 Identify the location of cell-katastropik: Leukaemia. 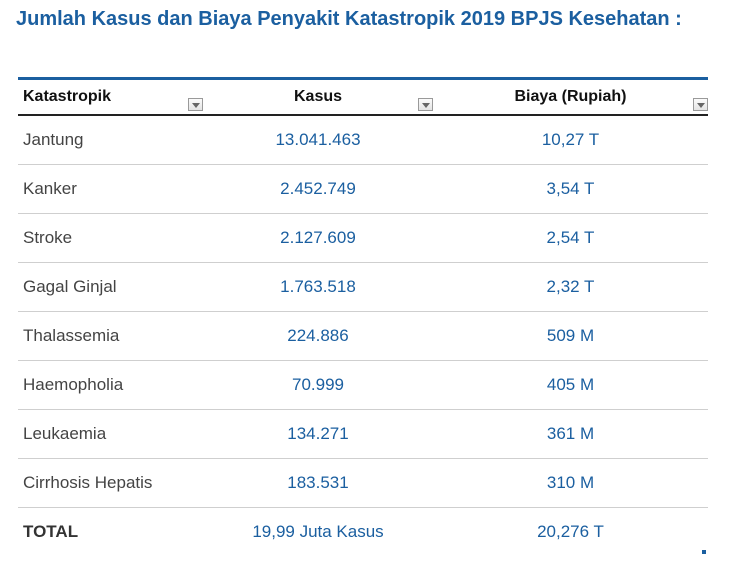
(110, 434).